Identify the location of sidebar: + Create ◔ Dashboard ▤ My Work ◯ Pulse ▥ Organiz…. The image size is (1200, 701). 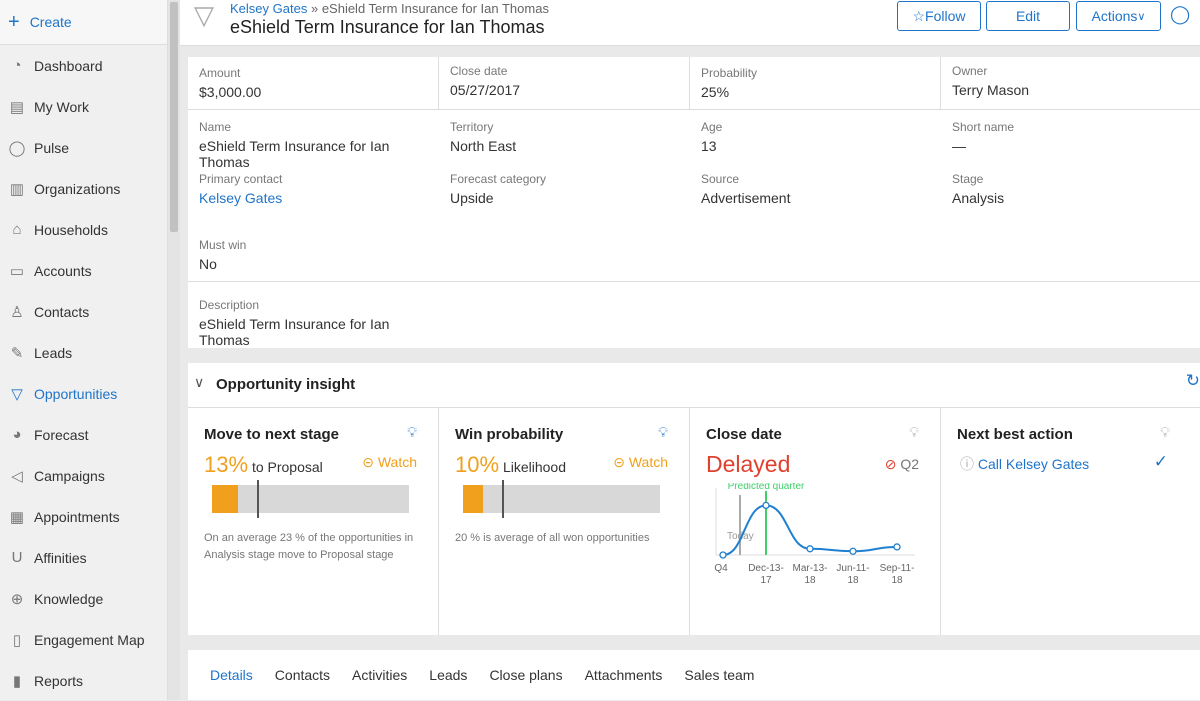
(84, 350).